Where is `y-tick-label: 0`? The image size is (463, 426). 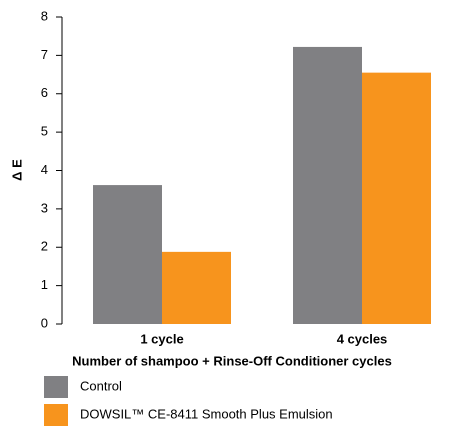 y-tick-label: 0 is located at coordinates (44, 322).